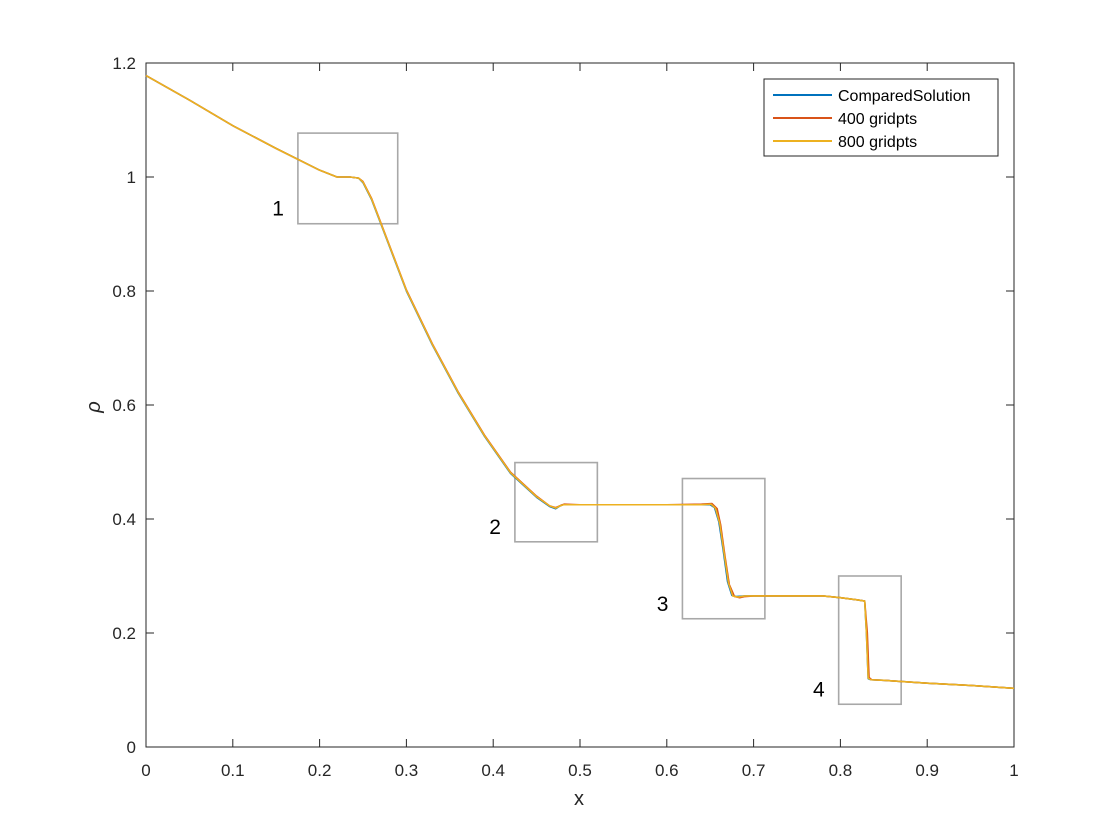 This screenshot has width=1120, height=840. What do you see at coordinates (94, 407) in the screenshot?
I see `y-axis-label: ρ` at bounding box center [94, 407].